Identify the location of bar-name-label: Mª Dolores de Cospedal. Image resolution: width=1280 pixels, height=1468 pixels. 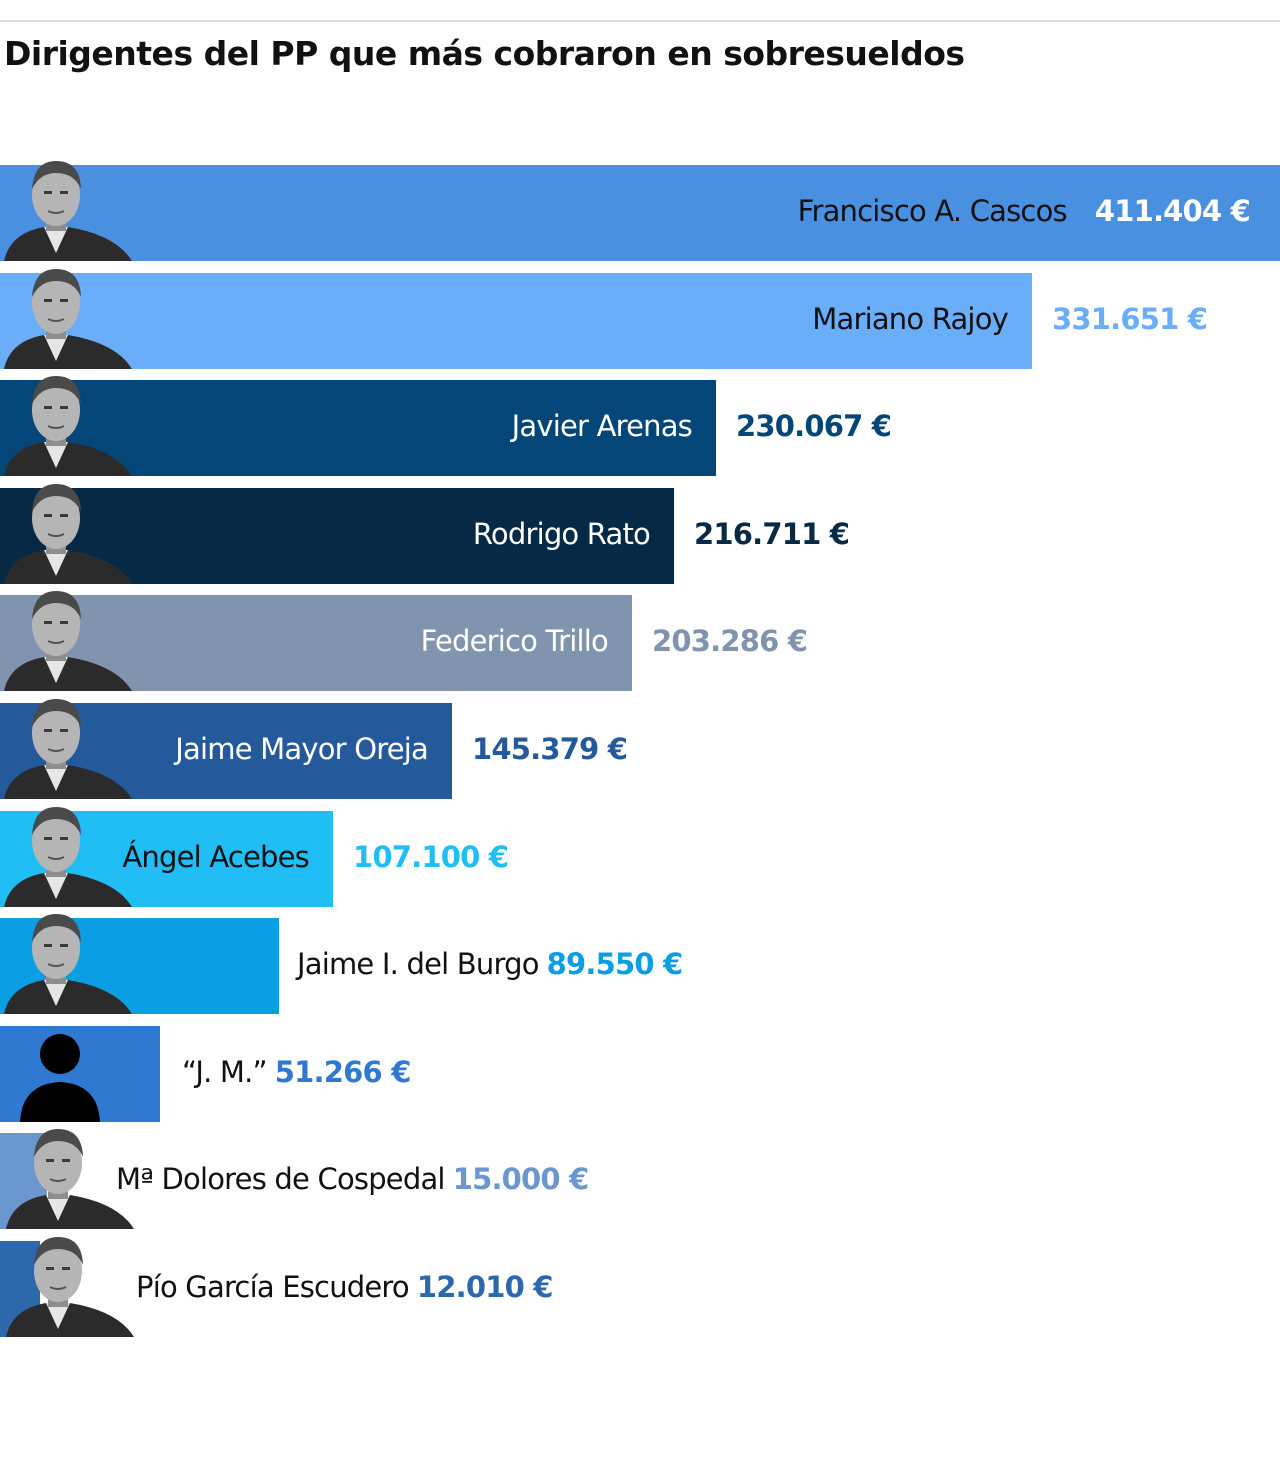
(280, 1179).